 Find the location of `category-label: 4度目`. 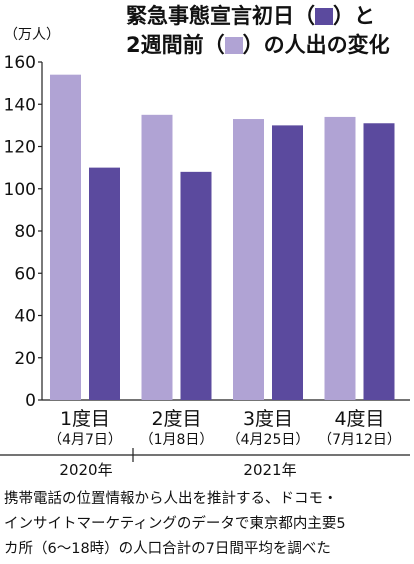

category-label: 4度目 is located at coordinates (359, 419).